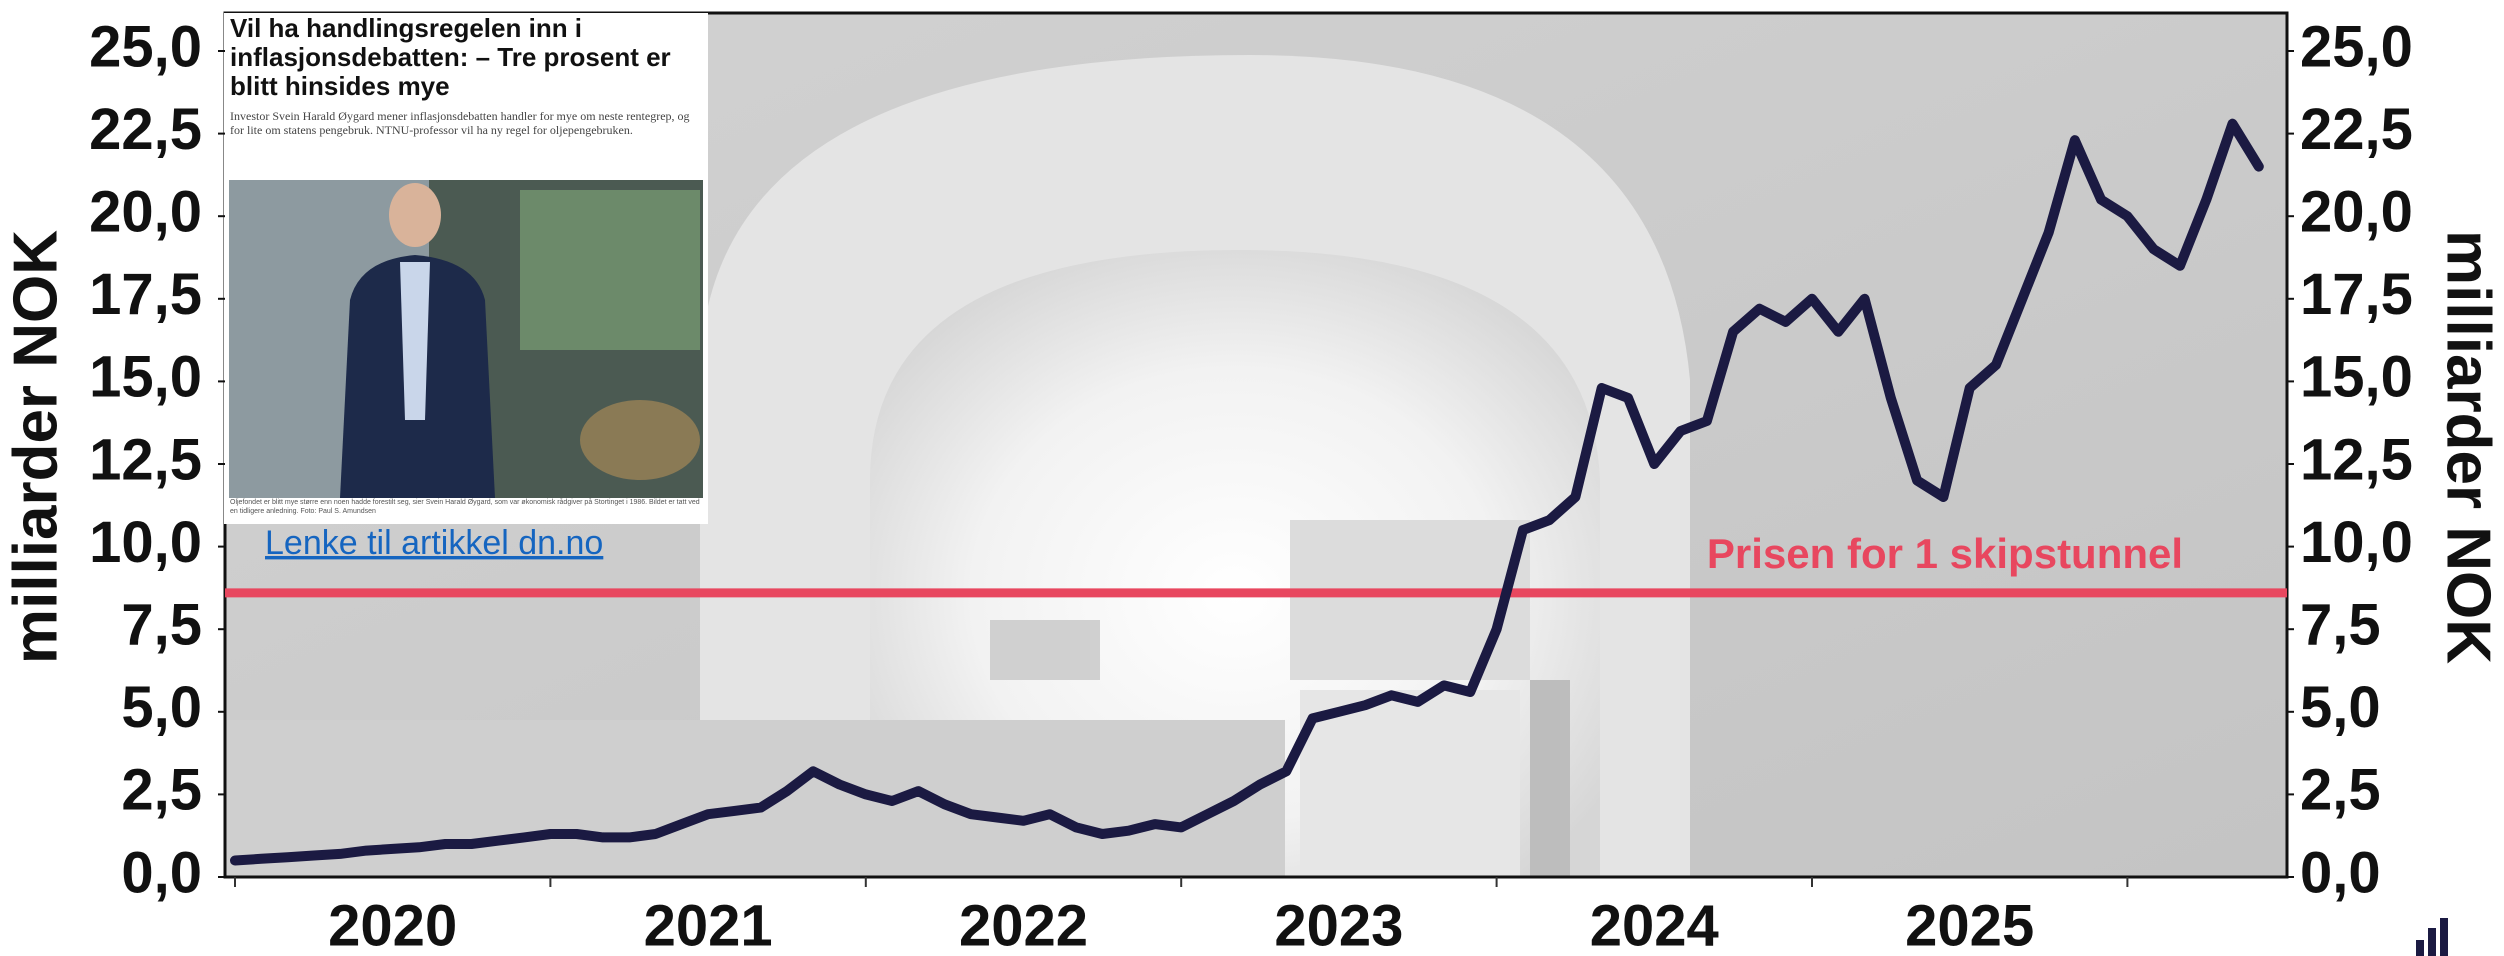 The height and width of the screenshot is (956, 2504). I want to click on y2-tick-label: 7,5, so click(2340, 625).